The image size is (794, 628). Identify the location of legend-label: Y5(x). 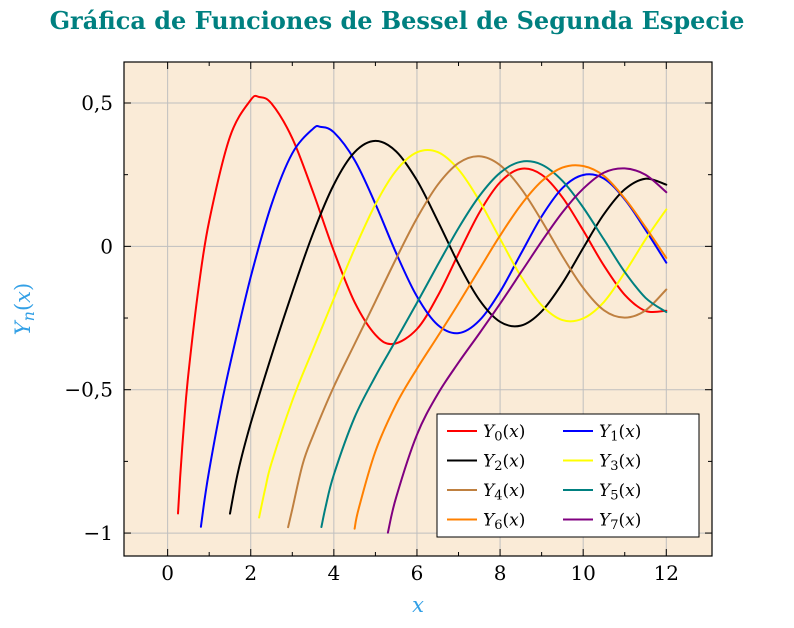
(620, 492).